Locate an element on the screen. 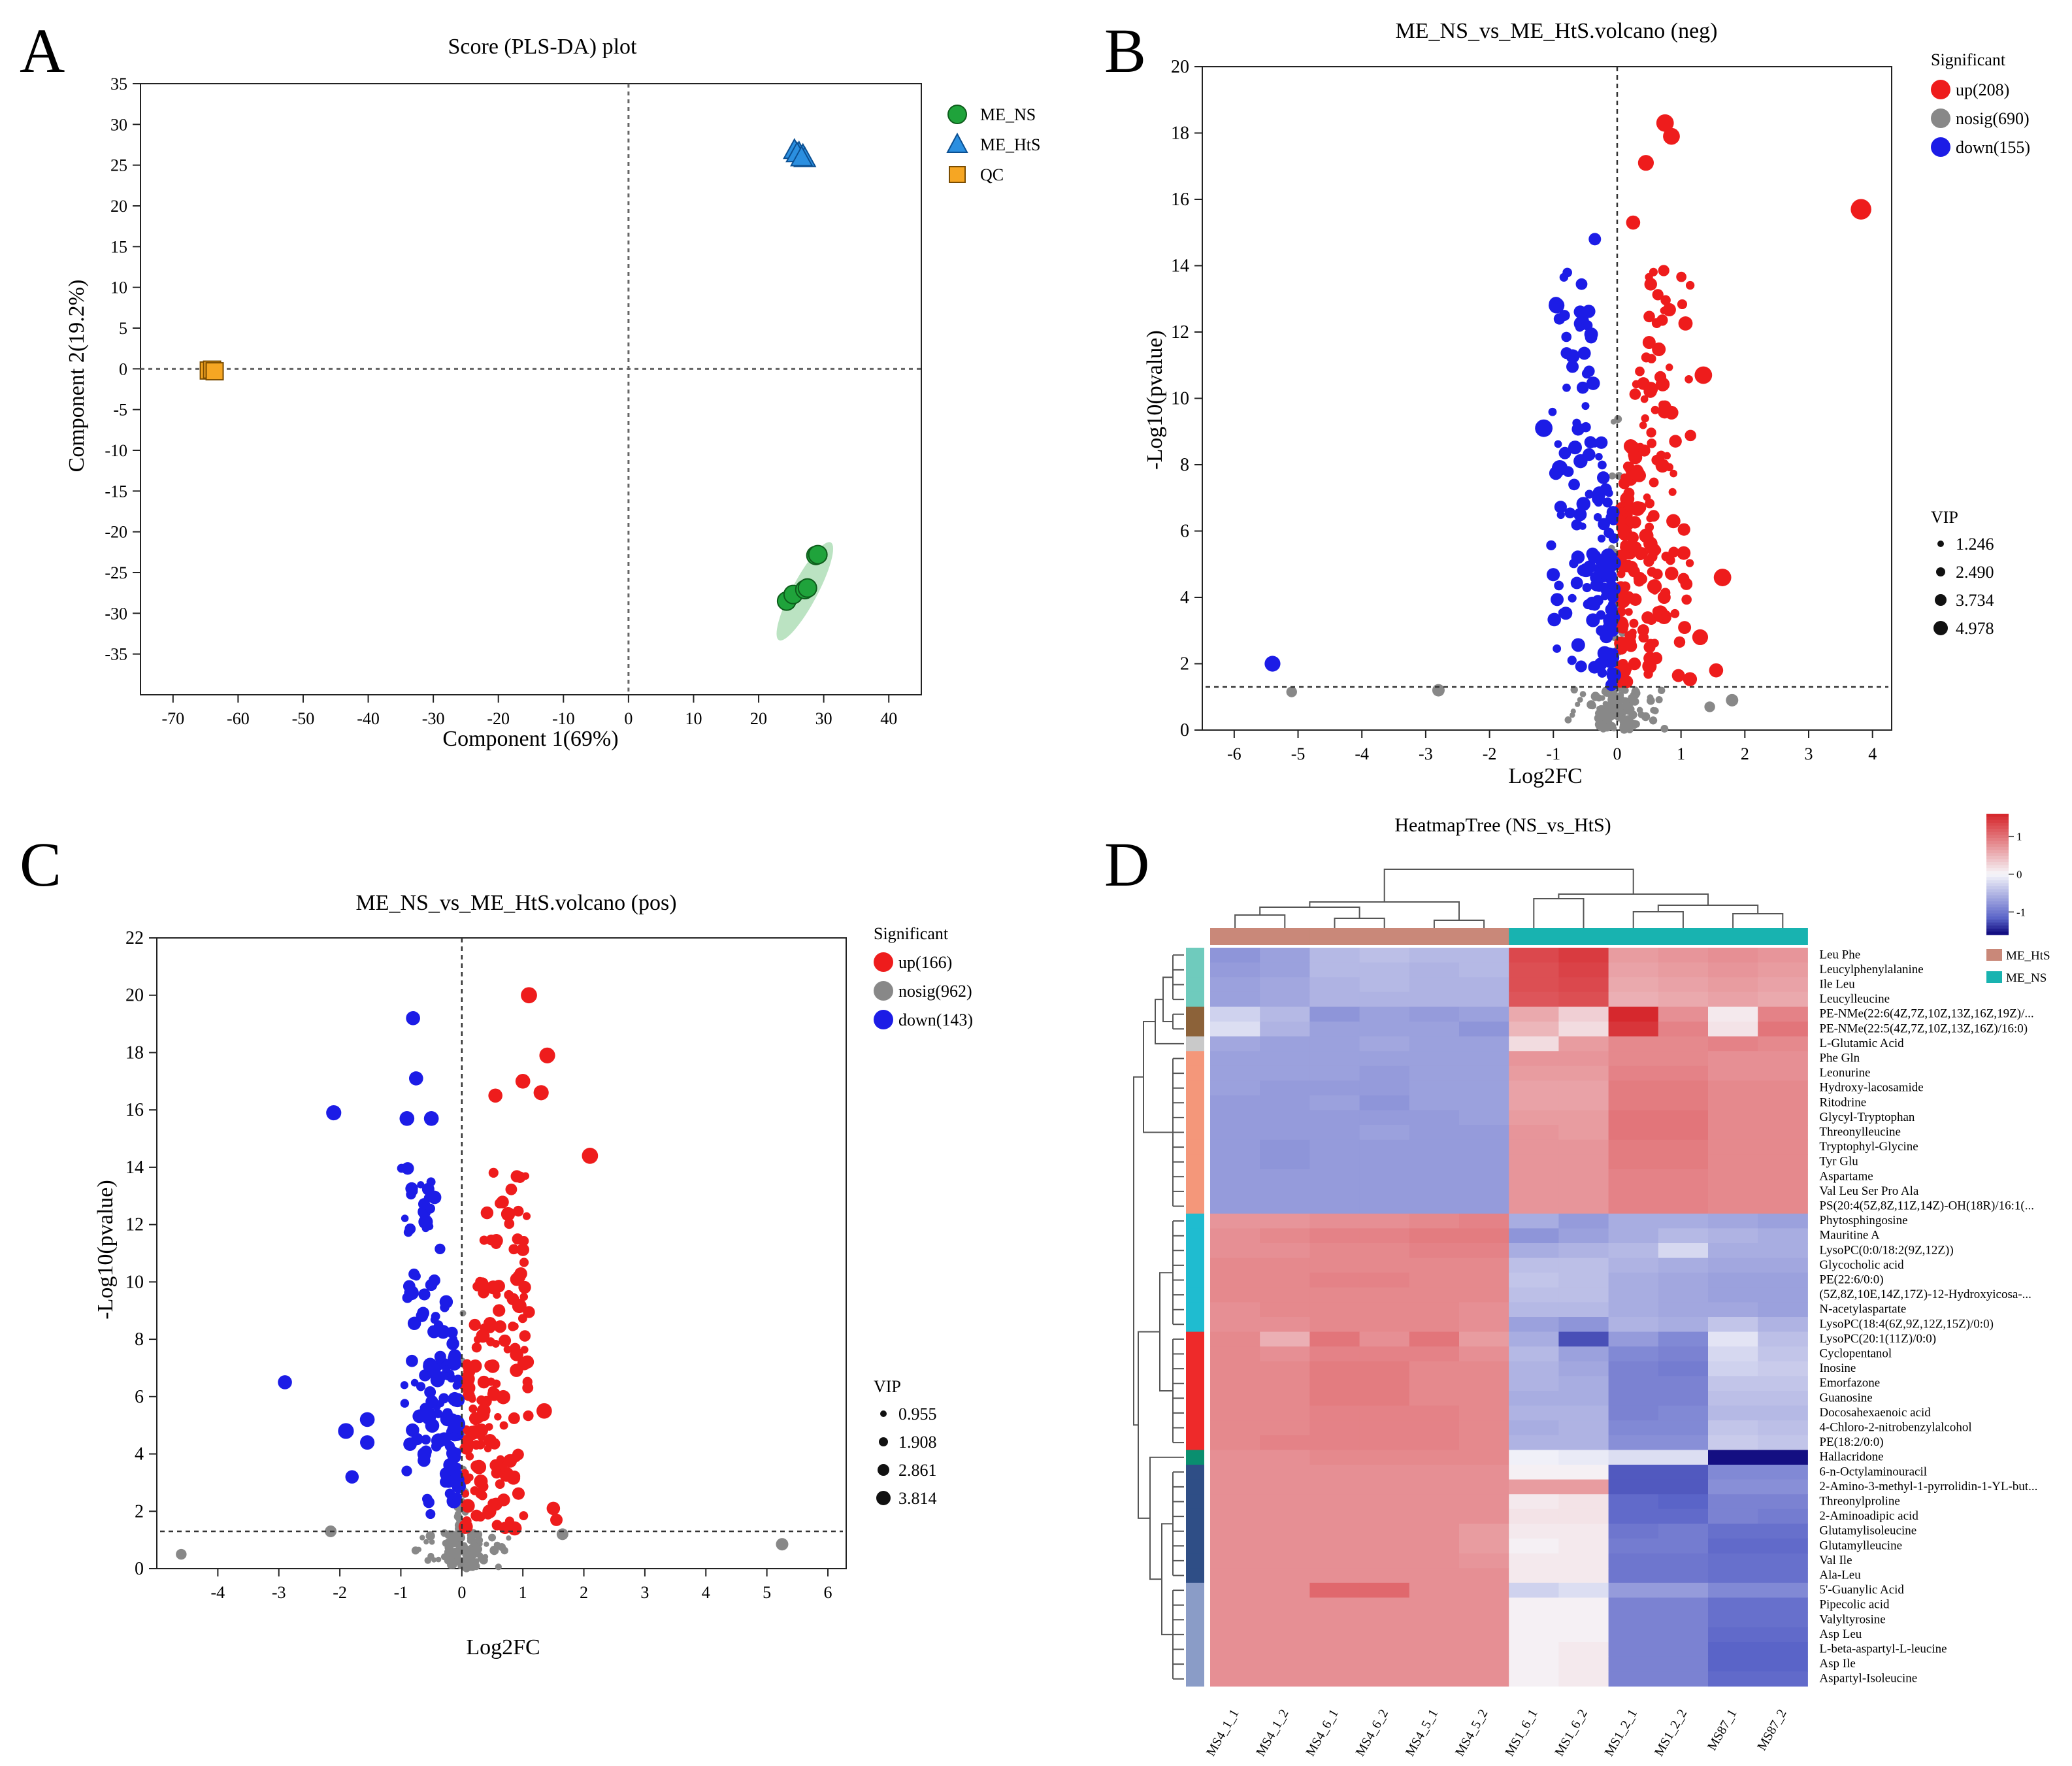 This screenshot has width=2072, height=1766. volpos-point-down is located at coordinates (438, 1413).